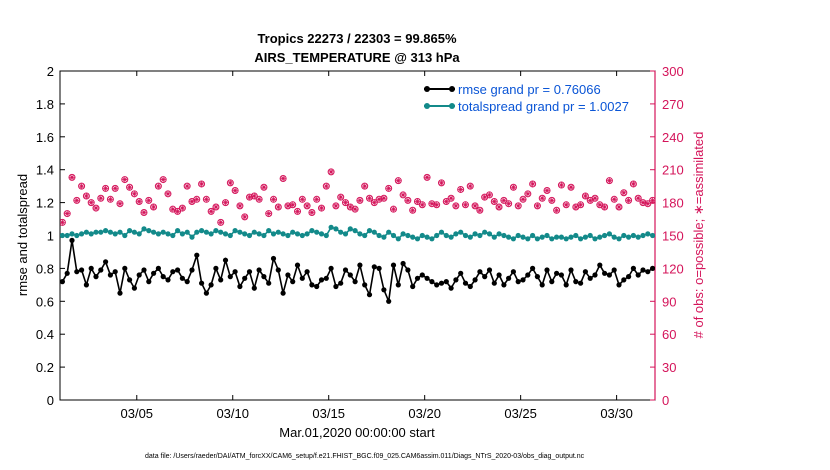  What do you see at coordinates (328, 413) in the screenshot?
I see `x-tick-label: 03/15` at bounding box center [328, 413].